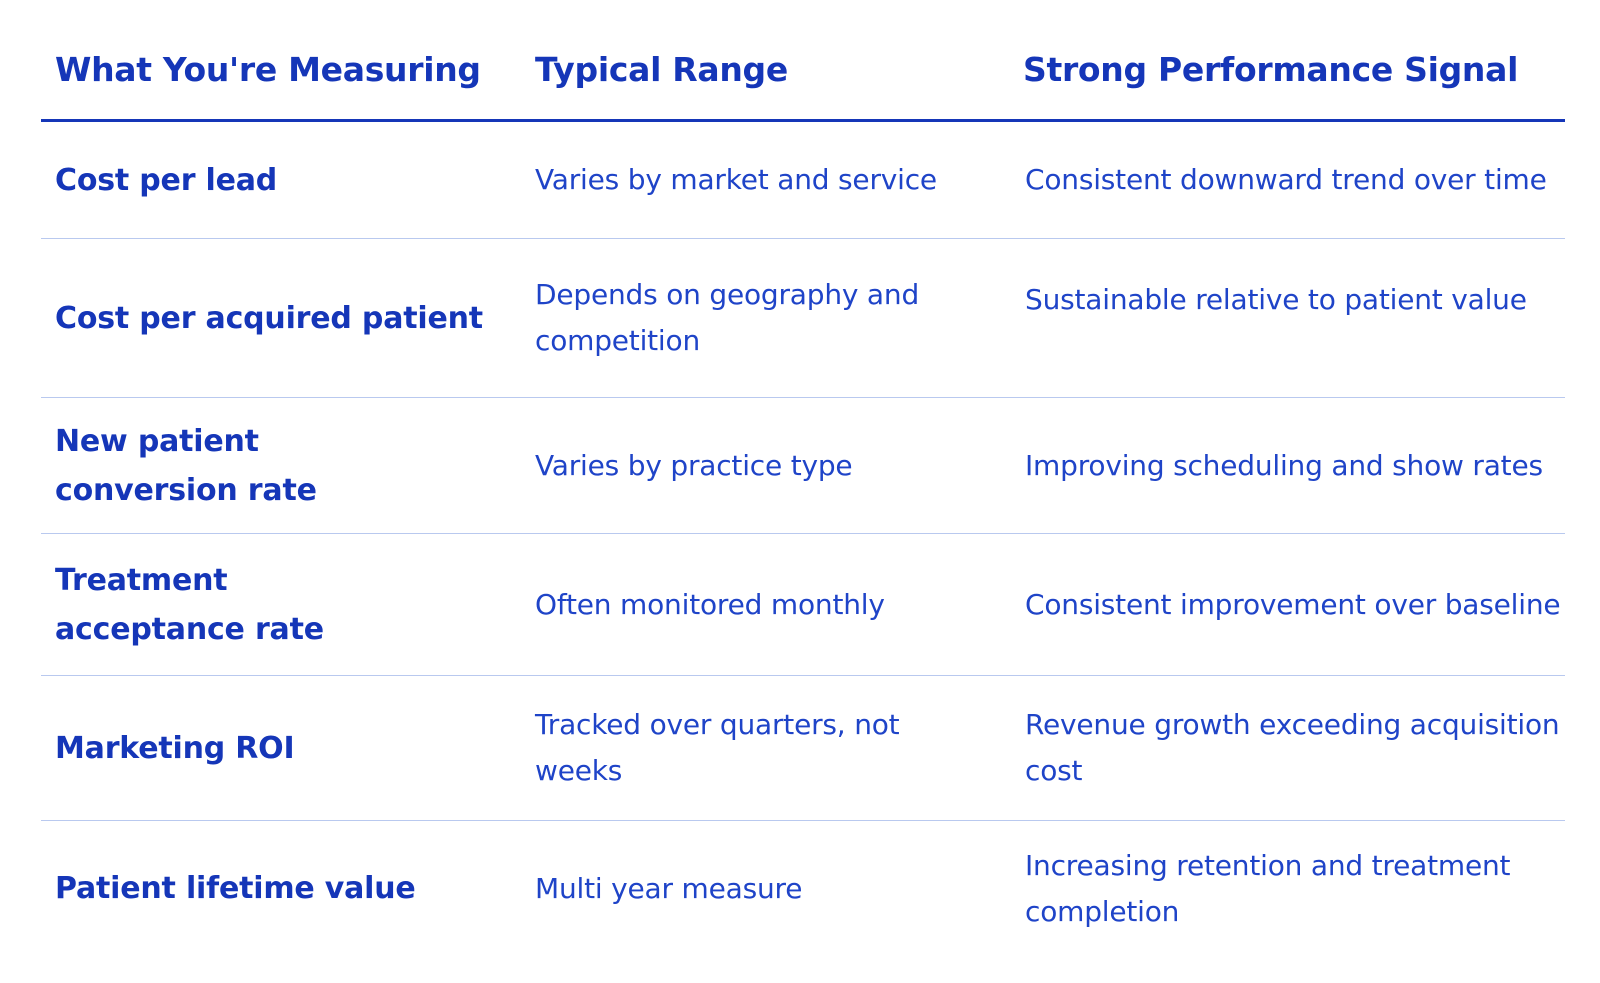 Image resolution: width=1600 pixels, height=983 pixels. I want to click on row-metric: Cost per acquired patient, so click(269, 318).